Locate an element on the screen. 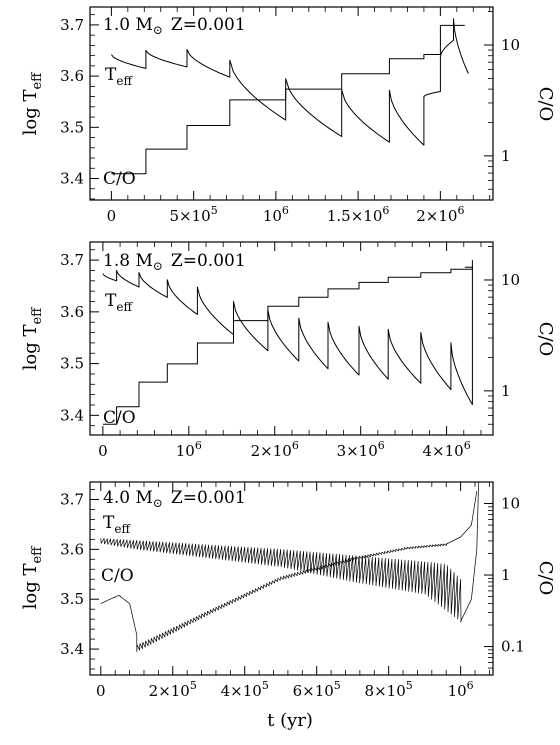 The width and height of the screenshot is (560, 745). panel-1-ylabel: log Teff is located at coordinates (32, 103).